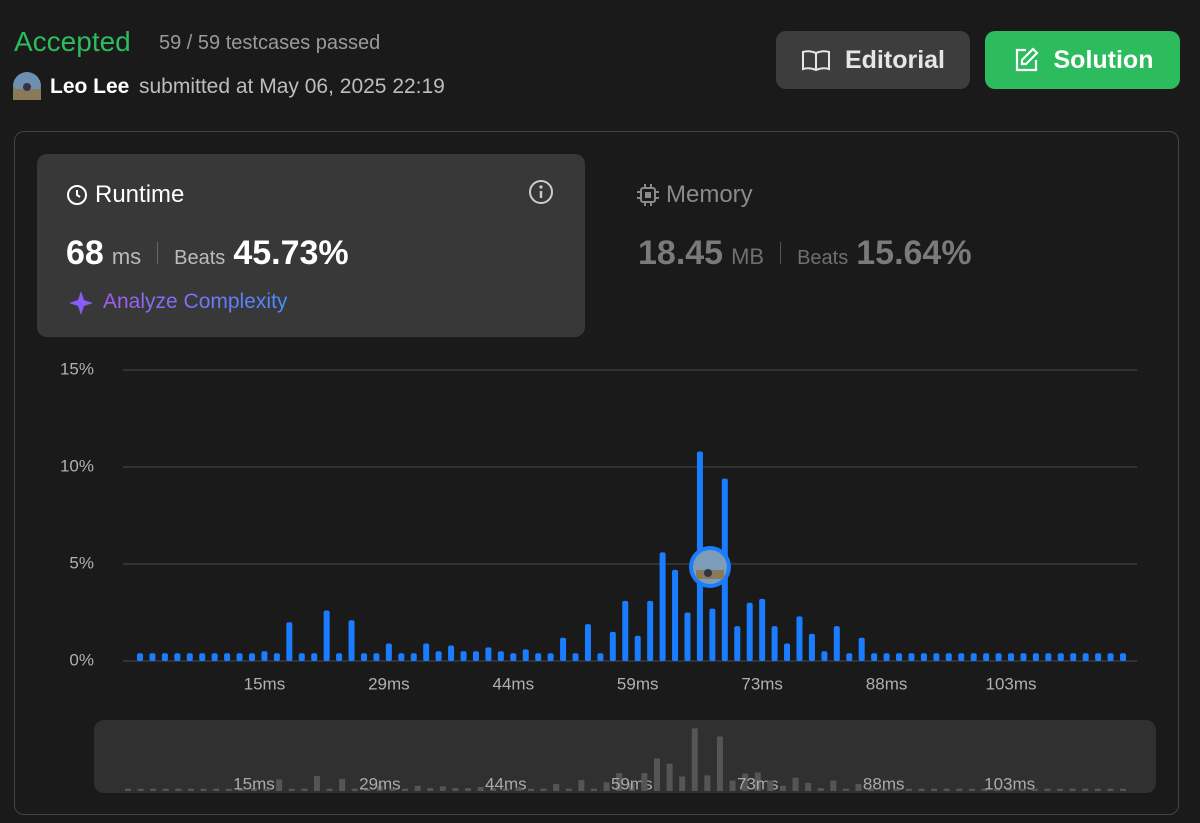  Describe the element at coordinates (815, 61) in the screenshot. I see `book-icon` at that location.